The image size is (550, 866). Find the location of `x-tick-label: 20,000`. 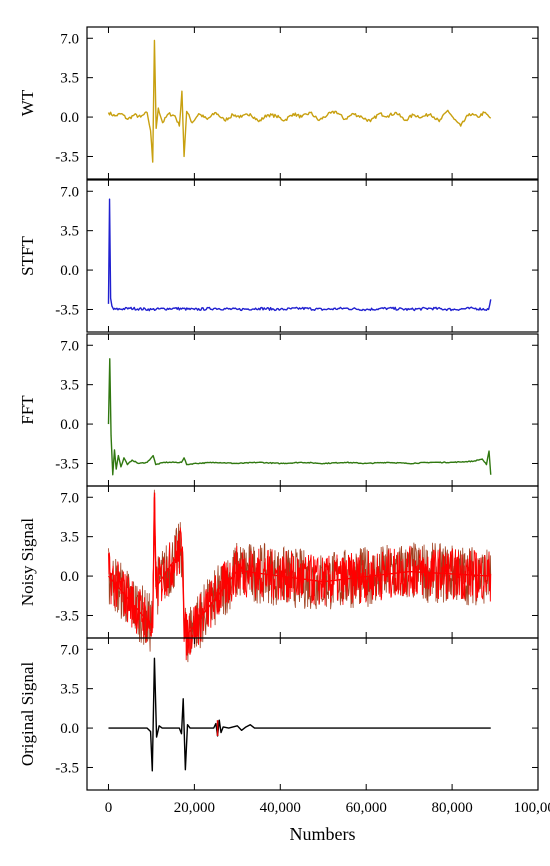

x-tick-label: 20,000 is located at coordinates (194, 808).